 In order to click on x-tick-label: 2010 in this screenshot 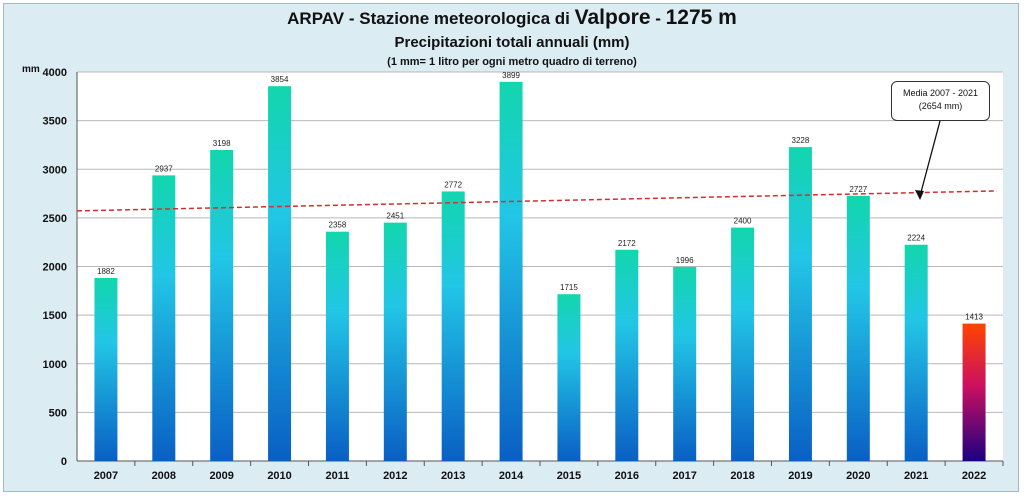, I will do `click(279, 476)`.